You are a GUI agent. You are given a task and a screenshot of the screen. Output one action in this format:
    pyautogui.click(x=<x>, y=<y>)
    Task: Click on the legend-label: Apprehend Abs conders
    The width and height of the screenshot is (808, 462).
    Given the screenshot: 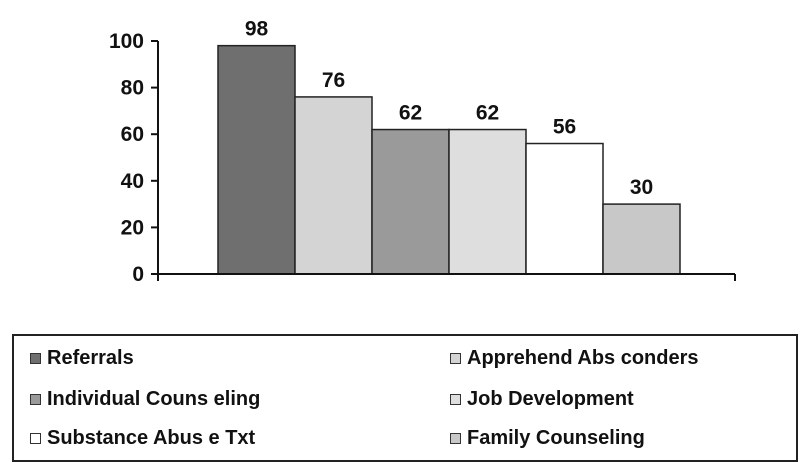 What is the action you would take?
    pyautogui.click(x=583, y=357)
    